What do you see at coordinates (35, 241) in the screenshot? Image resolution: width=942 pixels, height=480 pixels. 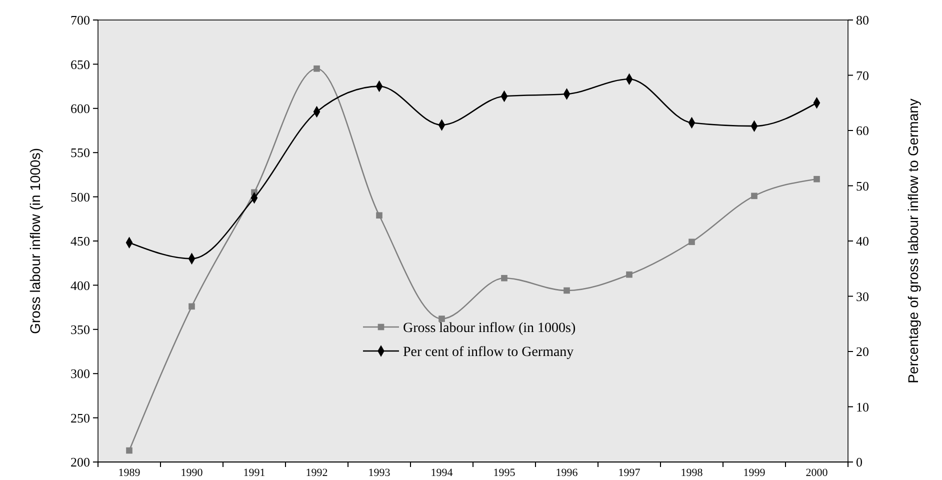 I see `y-axis-title: Gross labour inflow (in 1000s)` at bounding box center [35, 241].